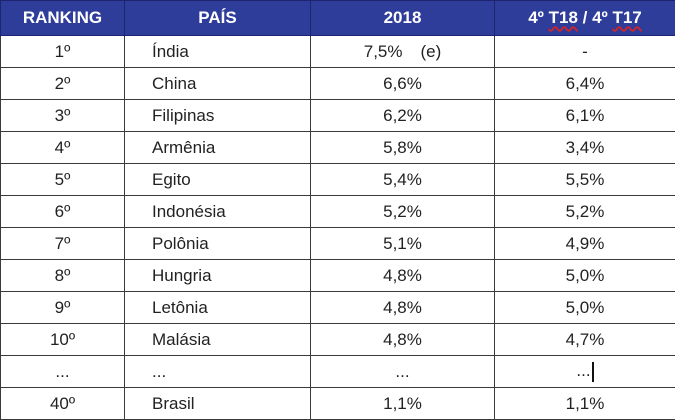 Image resolution: width=675 pixels, height=420 pixels. Describe the element at coordinates (563, 17) in the screenshot. I see `header-quarter-t18: T18` at that location.